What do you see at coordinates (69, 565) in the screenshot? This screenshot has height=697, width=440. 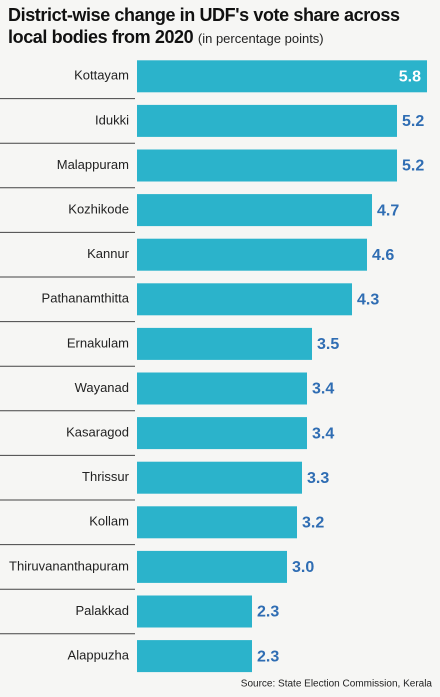 I see `y-tick-label: Thiruvananthapuram` at bounding box center [69, 565].